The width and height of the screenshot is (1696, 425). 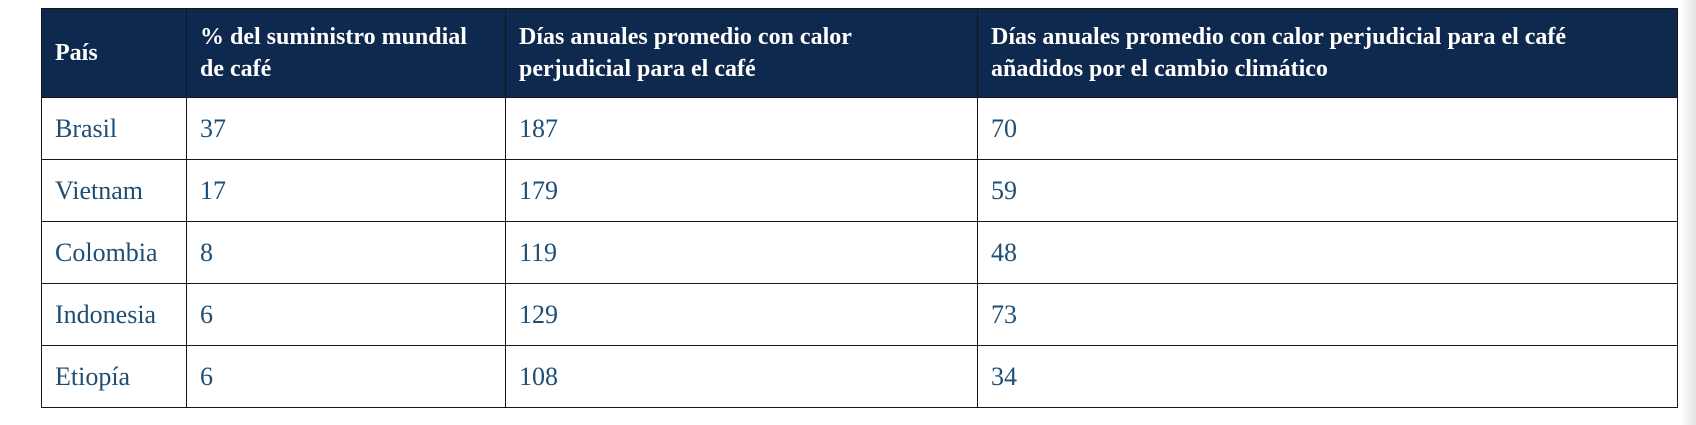 What do you see at coordinates (114, 376) in the screenshot?
I see `cell-country: Etiopía` at bounding box center [114, 376].